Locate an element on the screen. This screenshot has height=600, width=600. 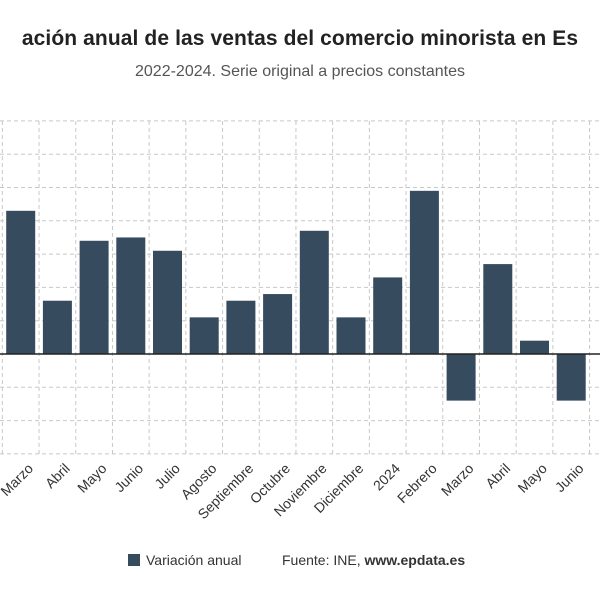
legend-item-variacion-anual: Variación anual is located at coordinates (184, 560).